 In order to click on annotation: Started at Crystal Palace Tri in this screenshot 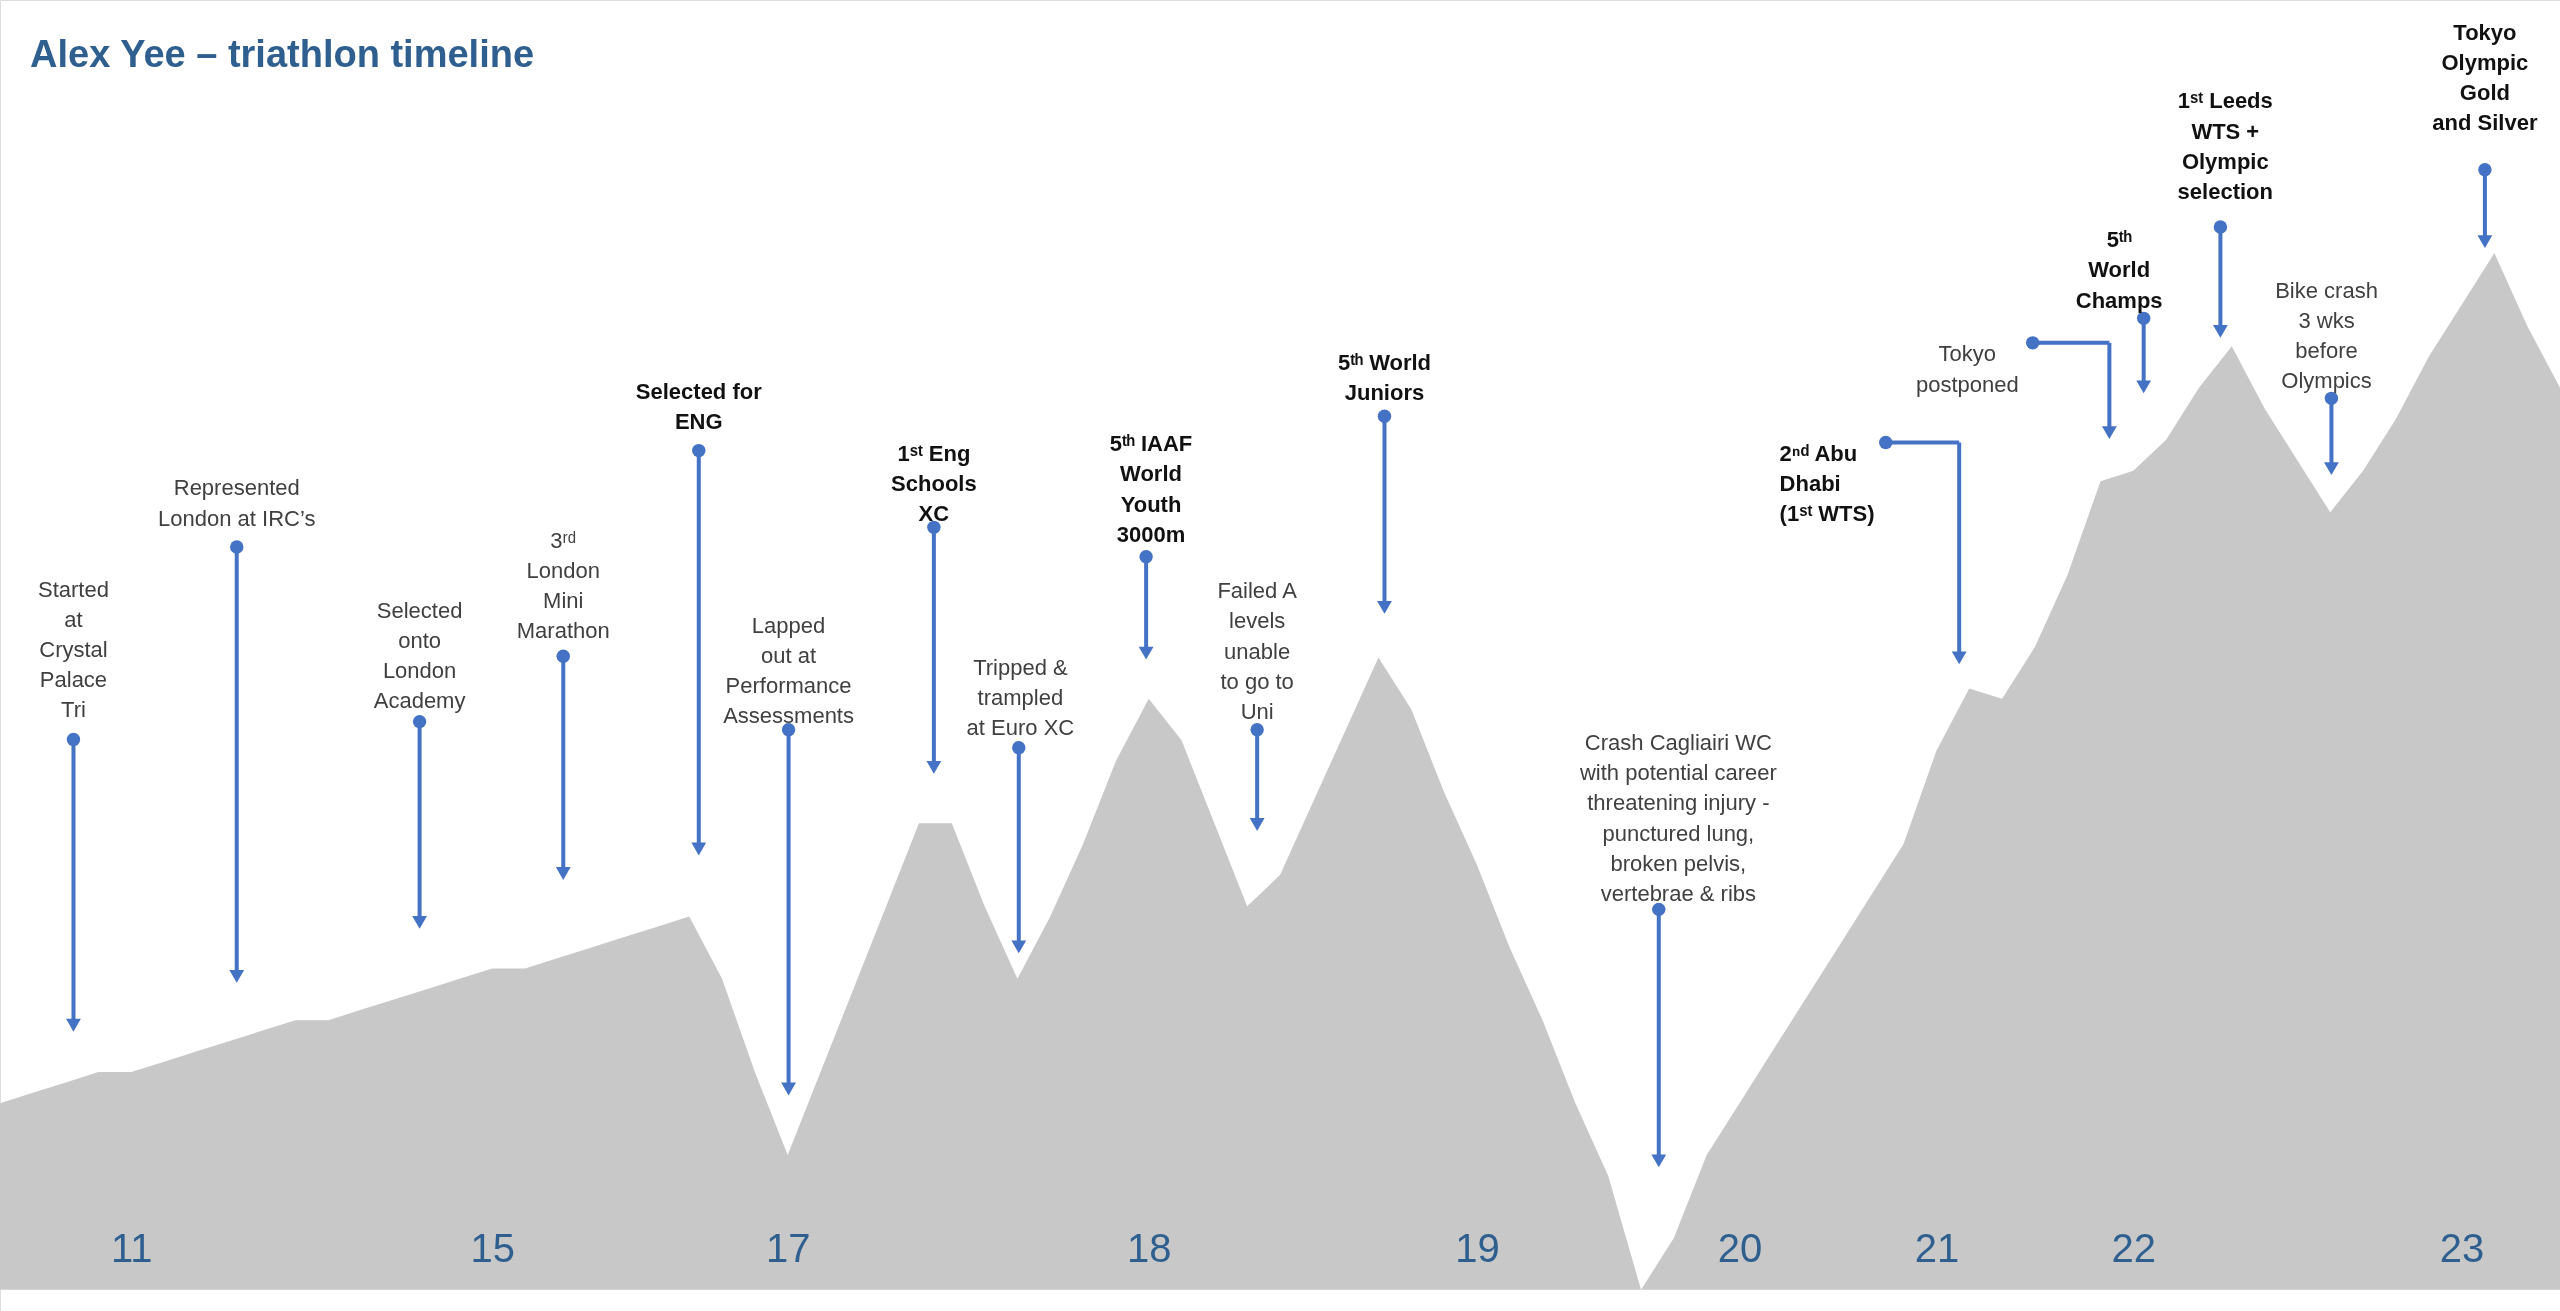, I will do `click(73, 649)`.